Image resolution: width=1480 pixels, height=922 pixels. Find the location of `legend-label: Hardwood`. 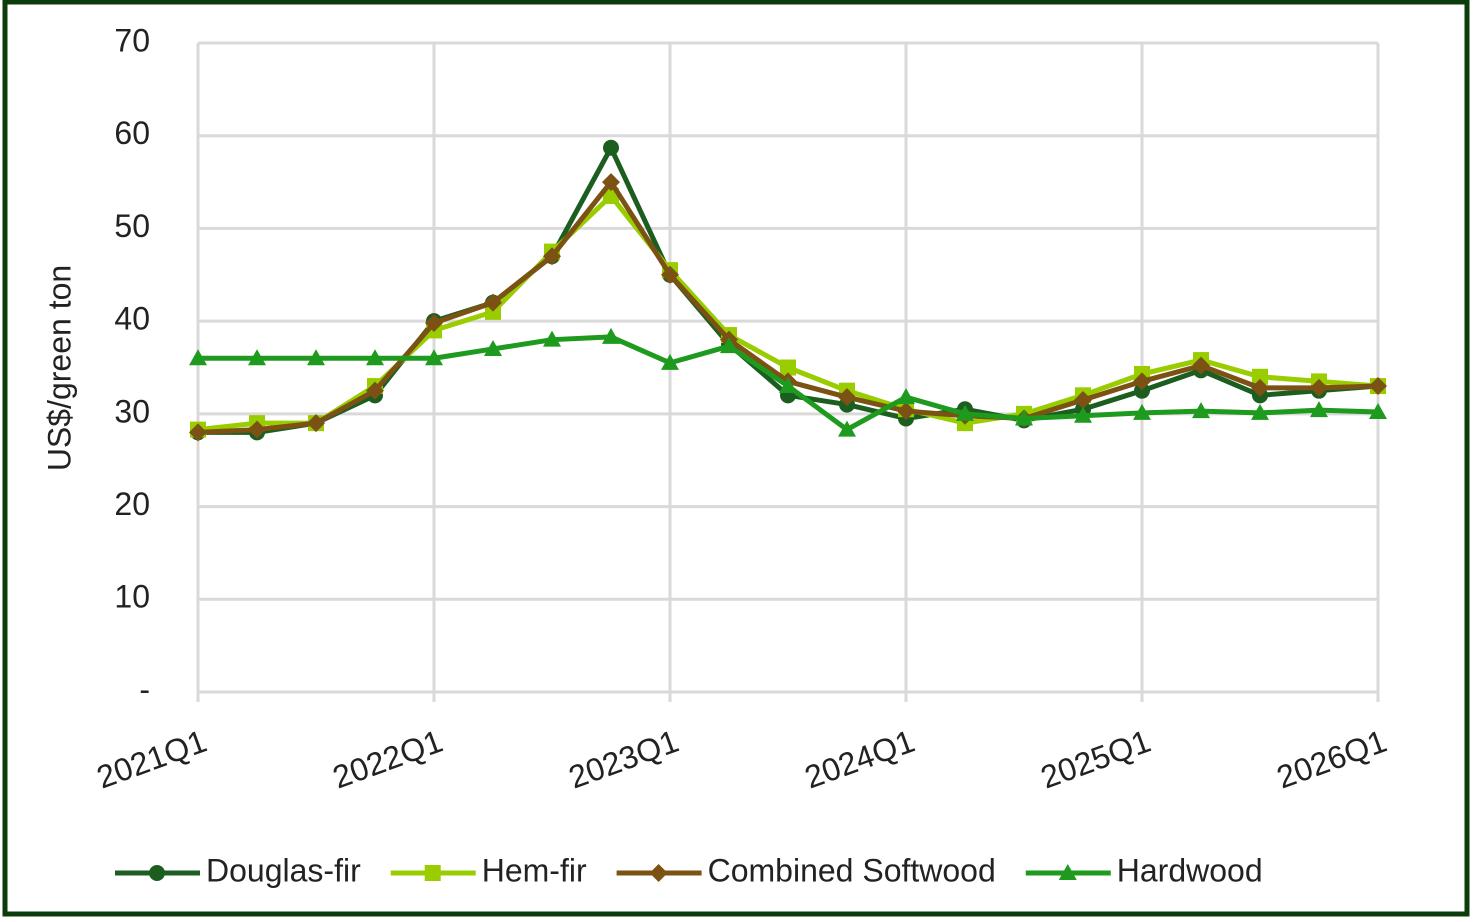

legend-label: Hardwood is located at coordinates (1190, 870).